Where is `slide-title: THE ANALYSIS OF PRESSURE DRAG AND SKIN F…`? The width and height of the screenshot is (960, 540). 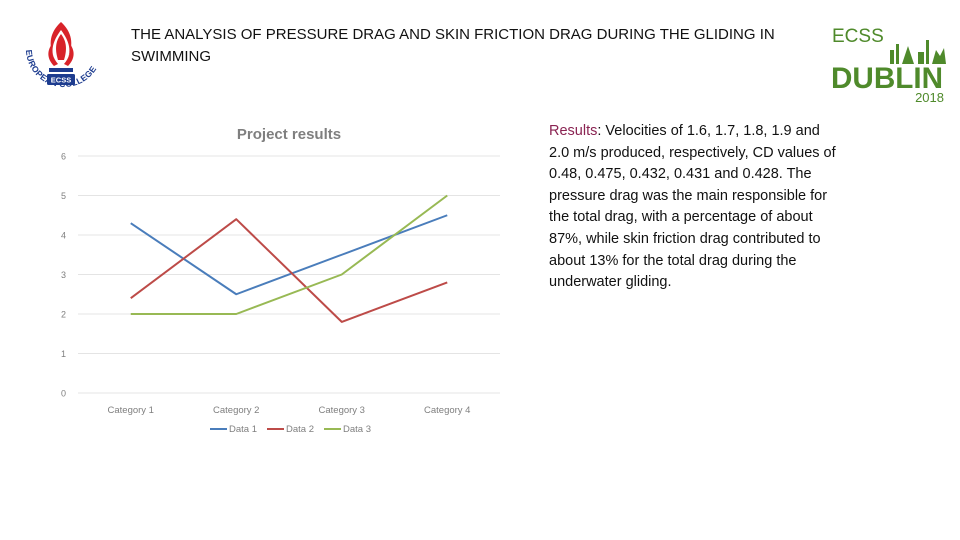
slide-title: THE ANALYSIS OF PRESSURE DRAG AND SKIN F… is located at coordinates (453, 45).